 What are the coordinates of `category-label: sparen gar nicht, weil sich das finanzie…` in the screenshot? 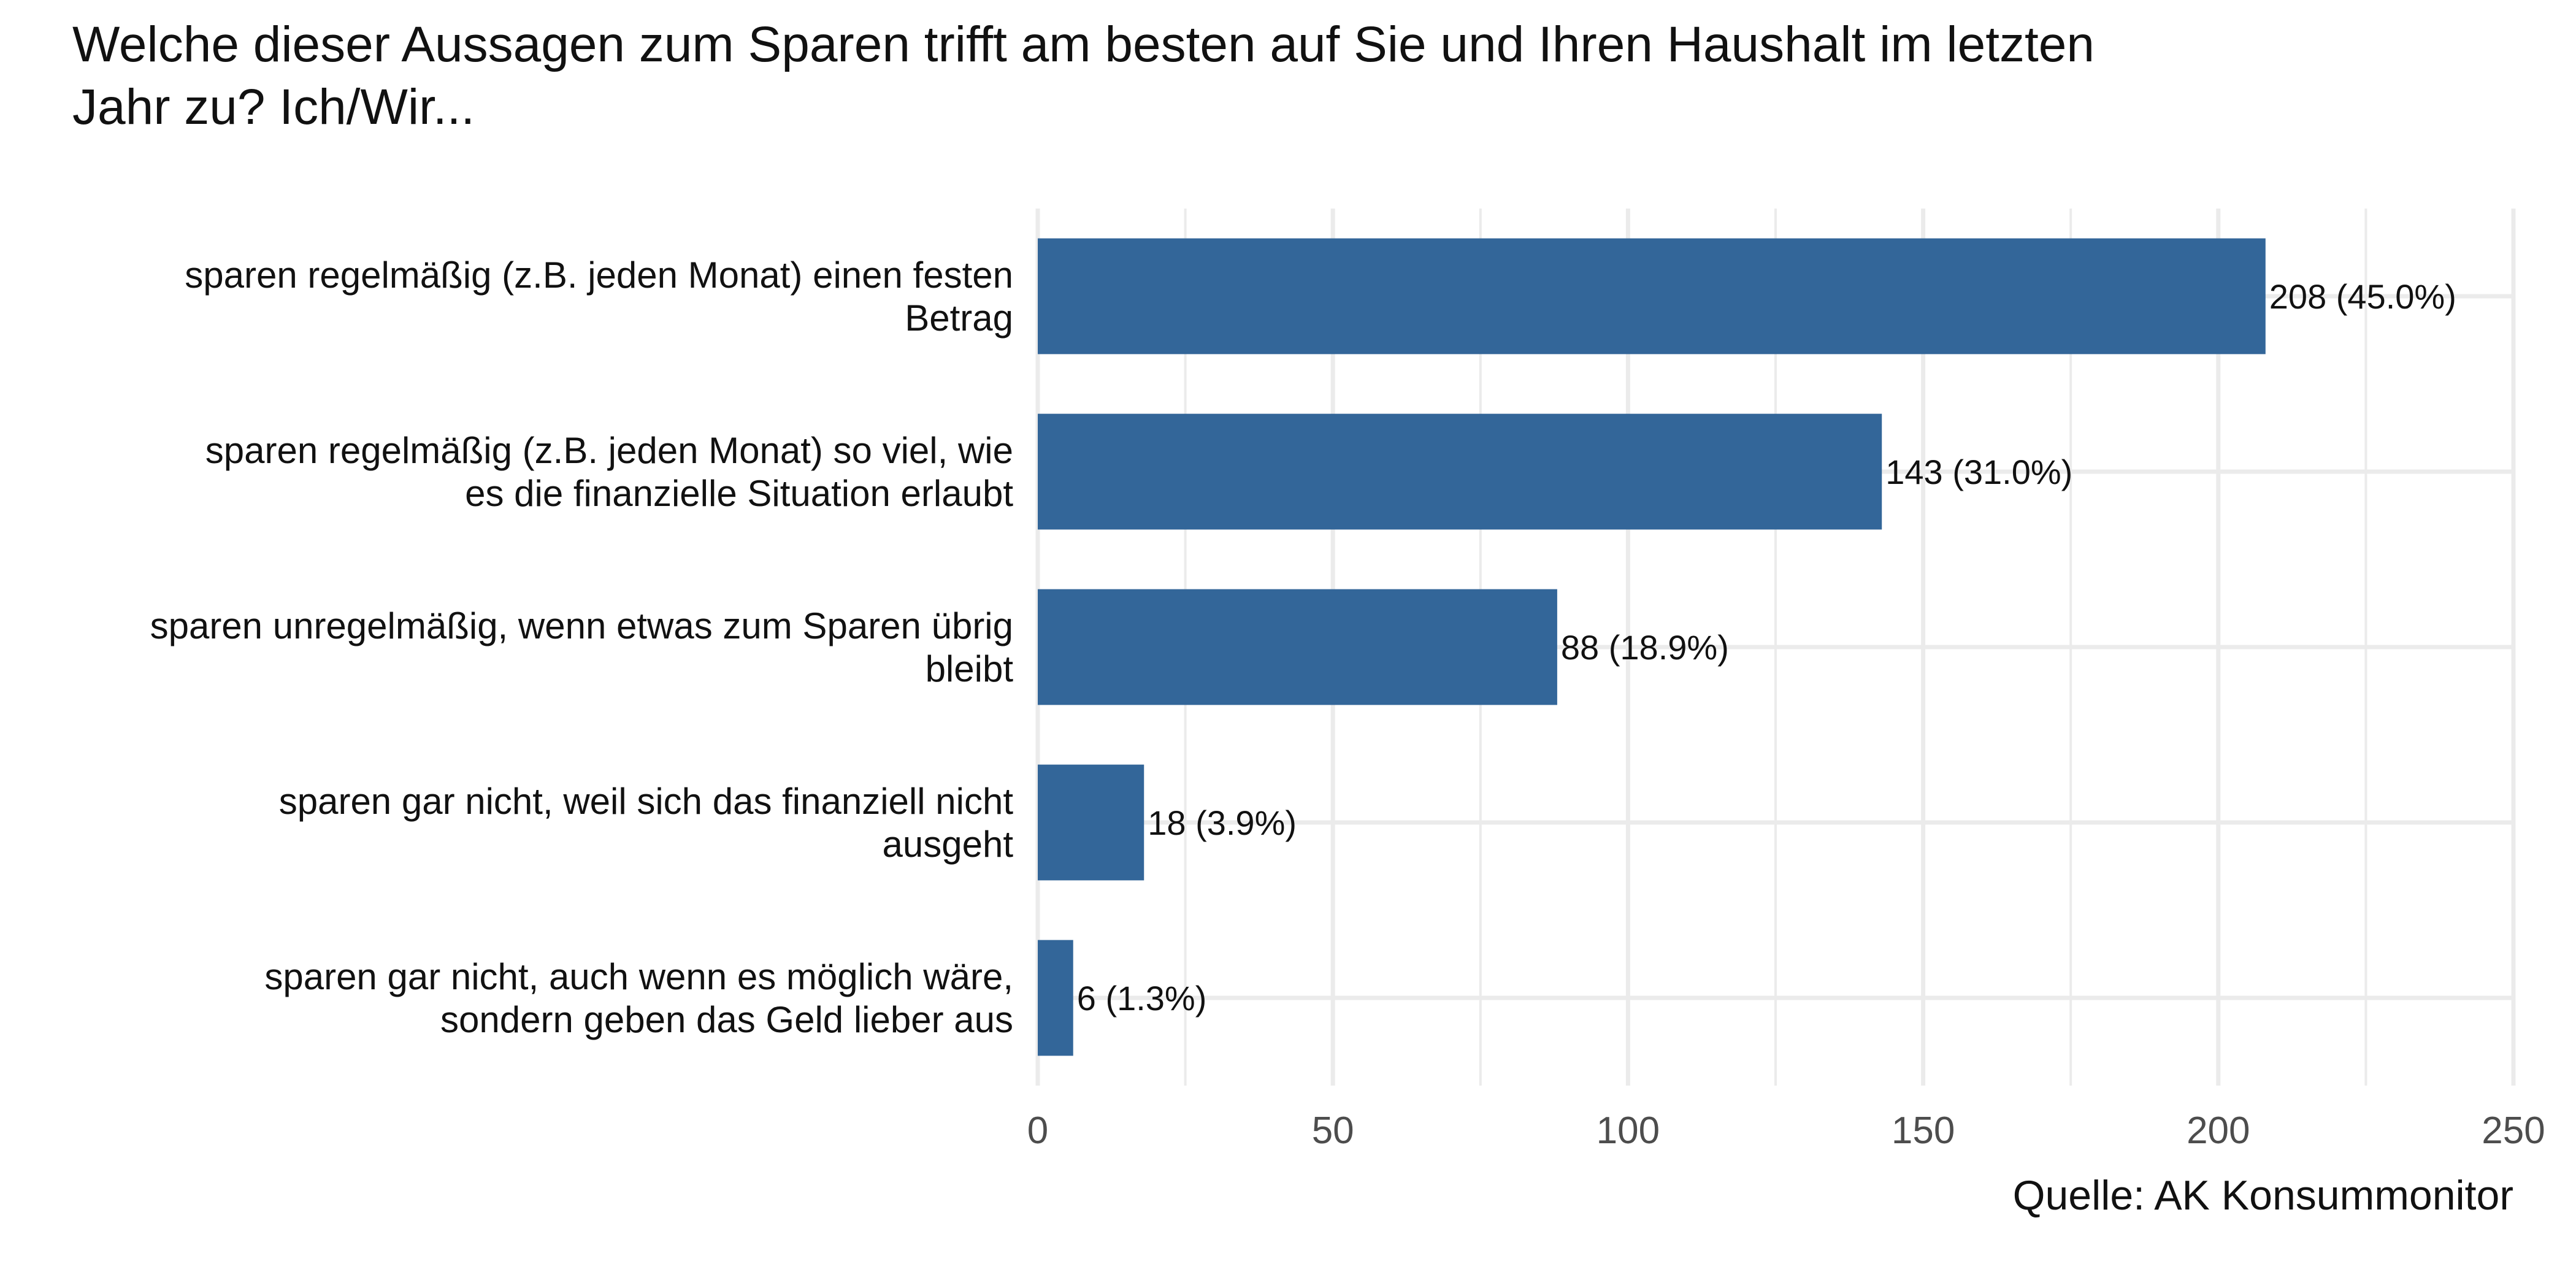 It's located at (646, 801).